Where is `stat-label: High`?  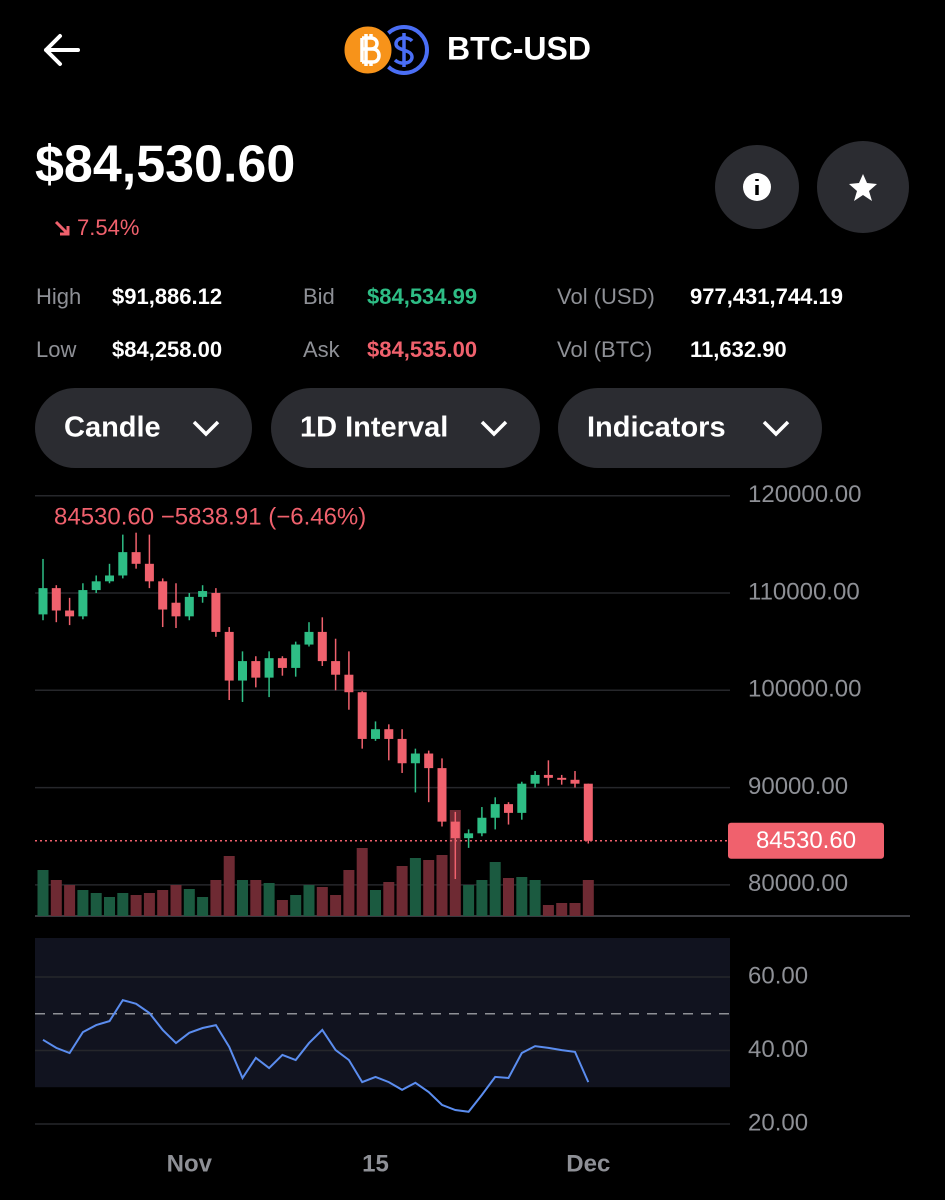
stat-label: High is located at coordinates (58, 296).